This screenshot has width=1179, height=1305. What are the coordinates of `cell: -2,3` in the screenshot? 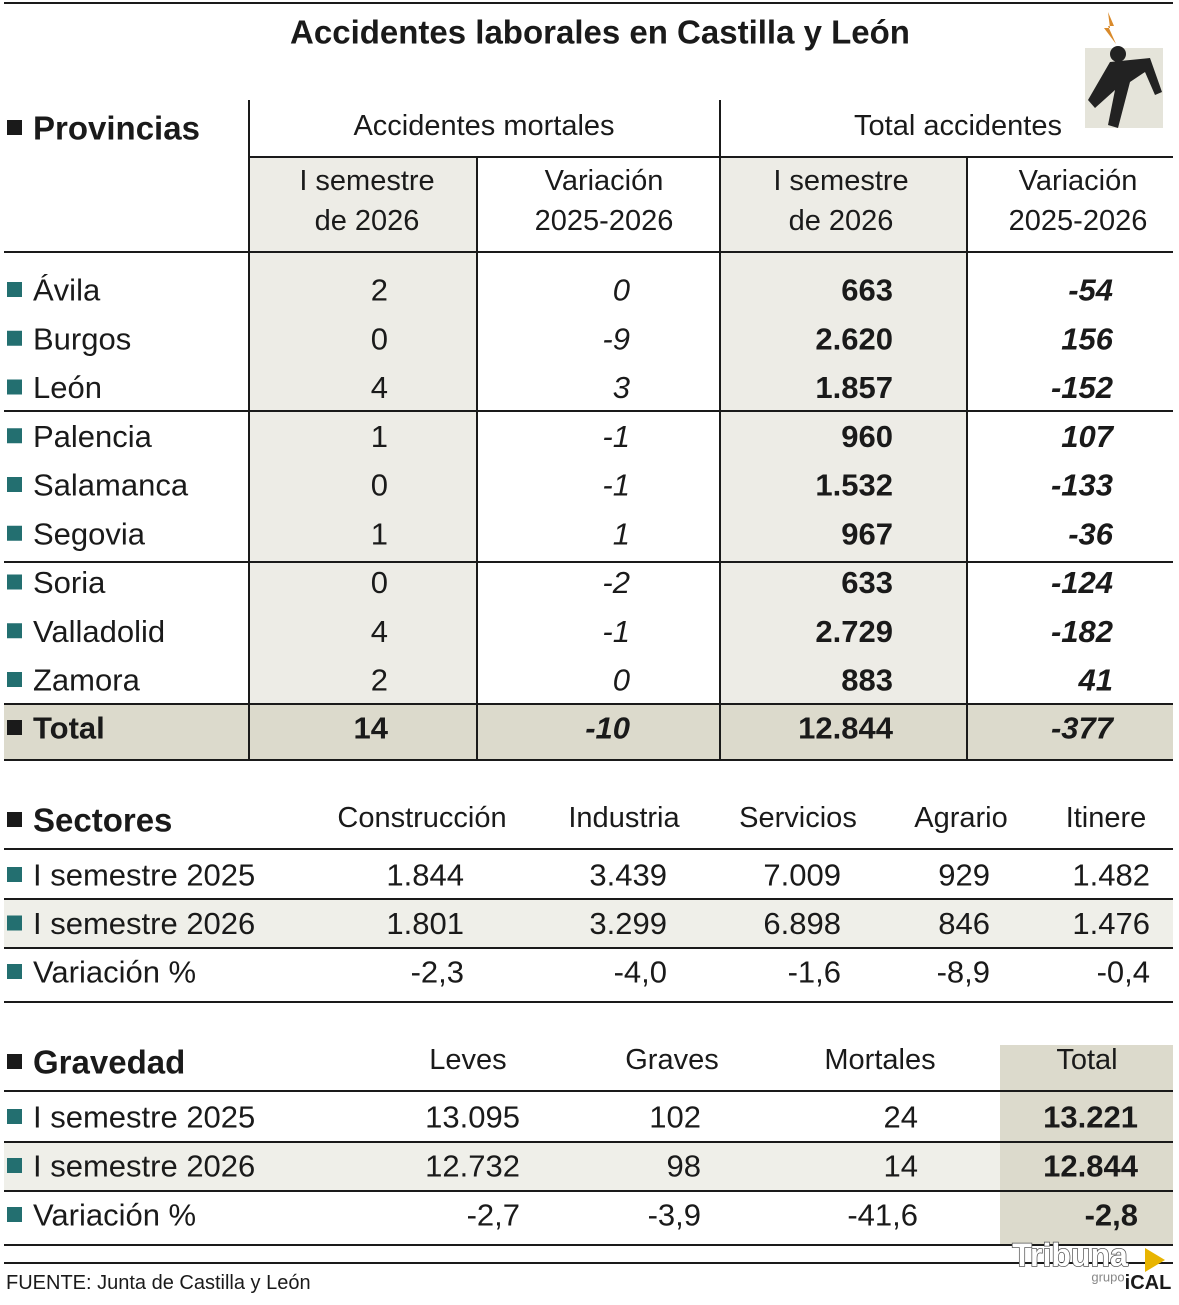 It's located at (437, 972).